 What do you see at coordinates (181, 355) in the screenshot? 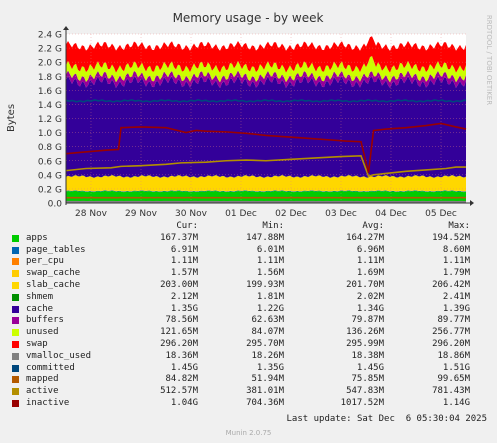
I see `legend-cur: 18.36M` at bounding box center [181, 355].